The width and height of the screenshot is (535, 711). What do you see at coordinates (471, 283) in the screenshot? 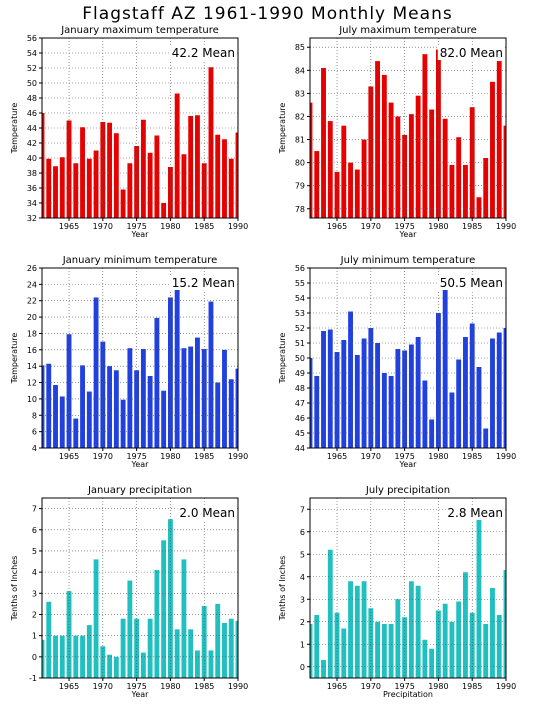
I see `mean-label: 50.5 Mean` at bounding box center [471, 283].